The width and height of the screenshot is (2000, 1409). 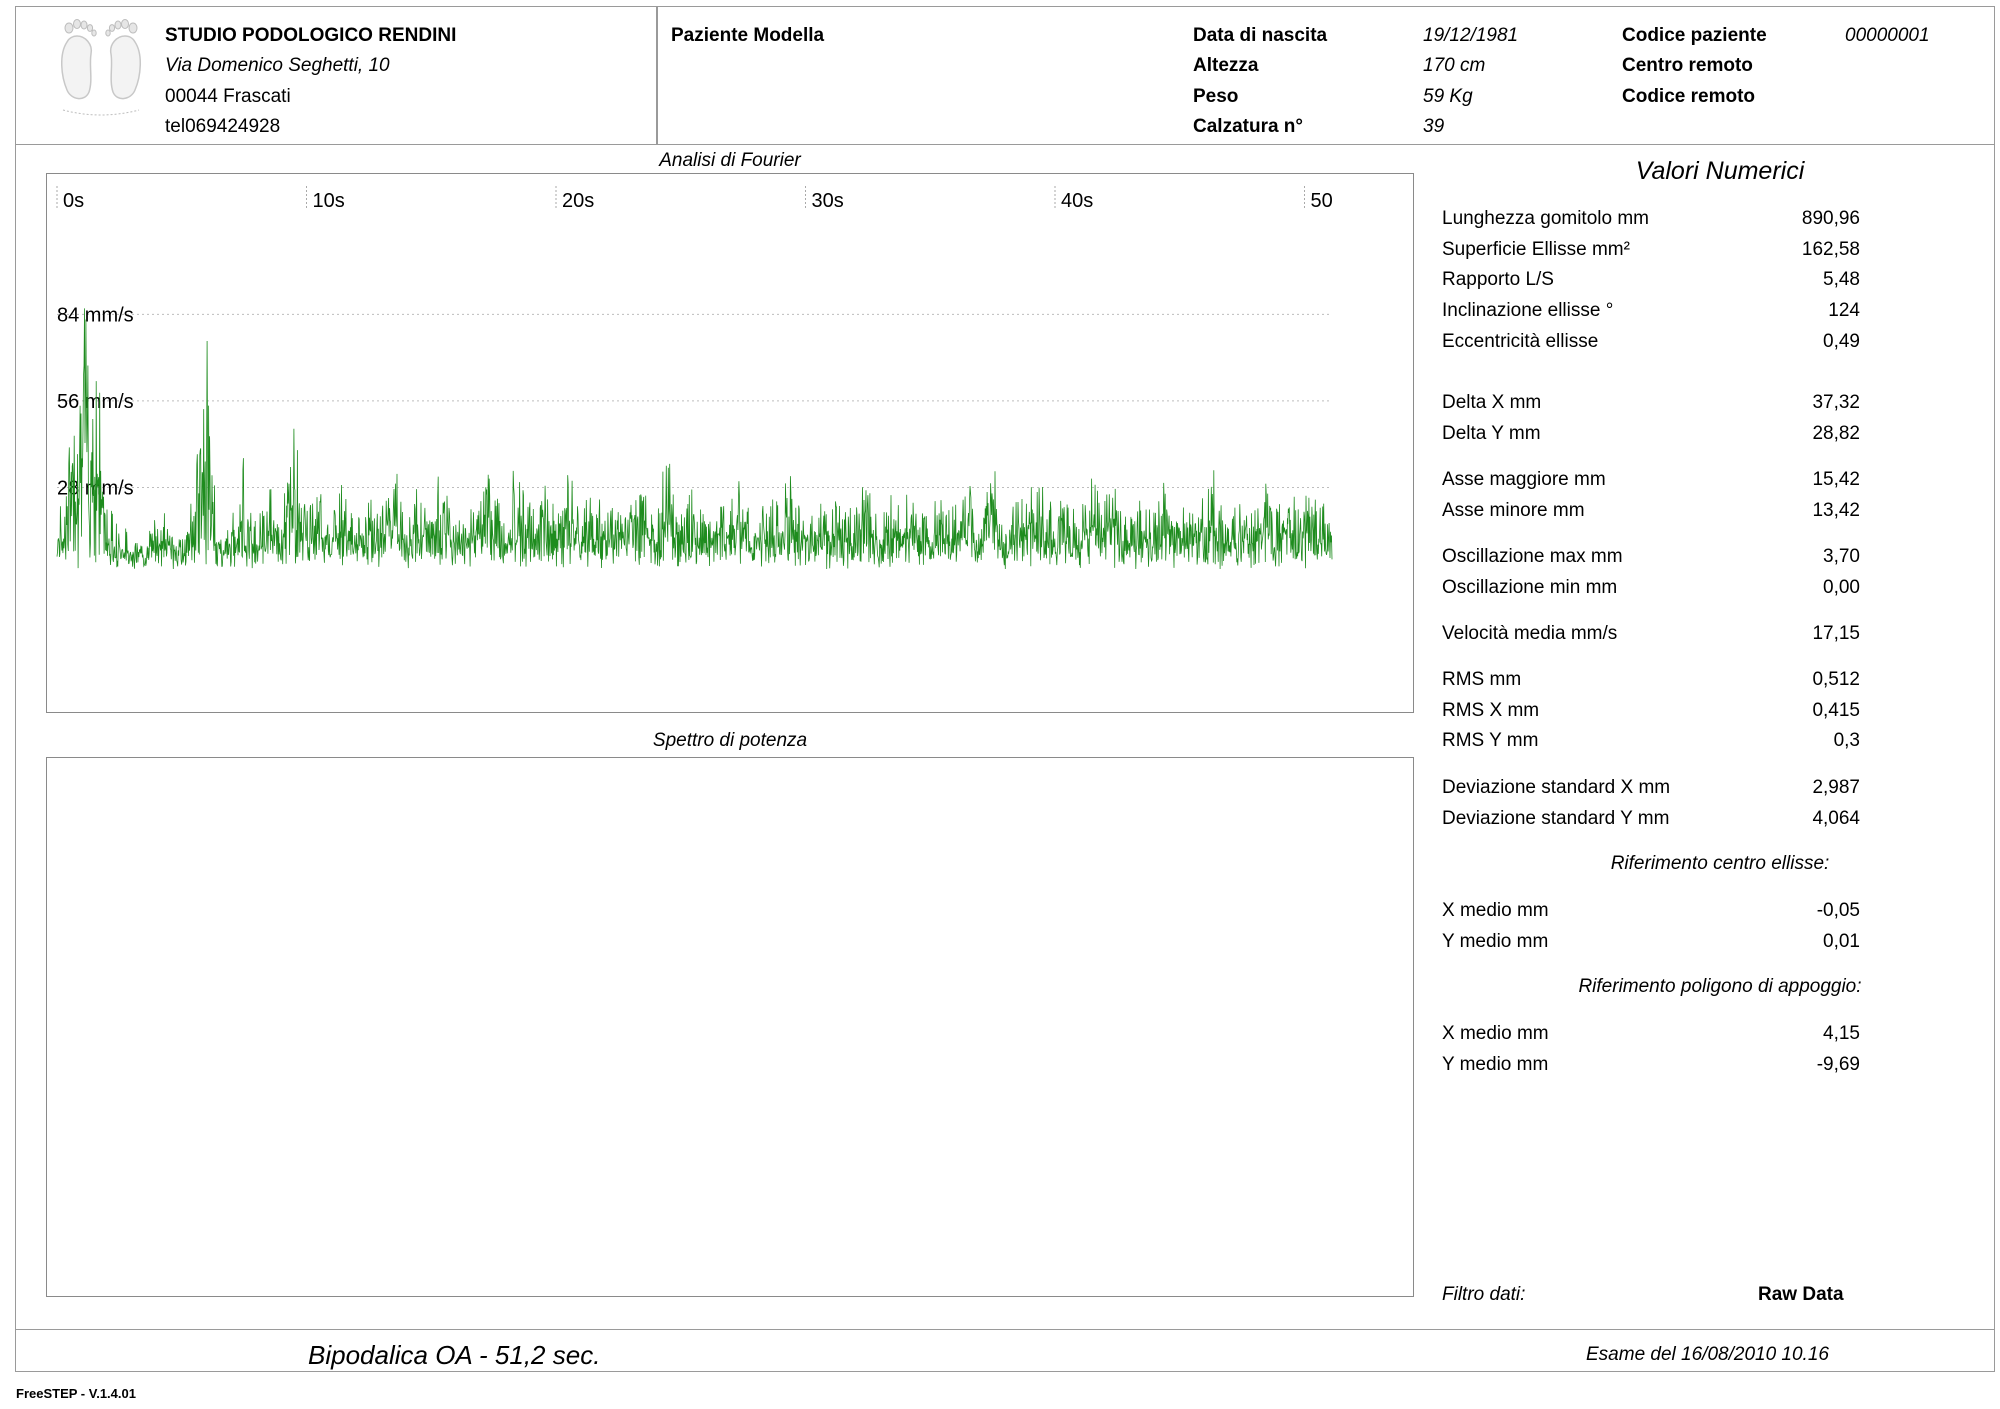 I want to click on feet-logo-icon, so click(x=101, y=67).